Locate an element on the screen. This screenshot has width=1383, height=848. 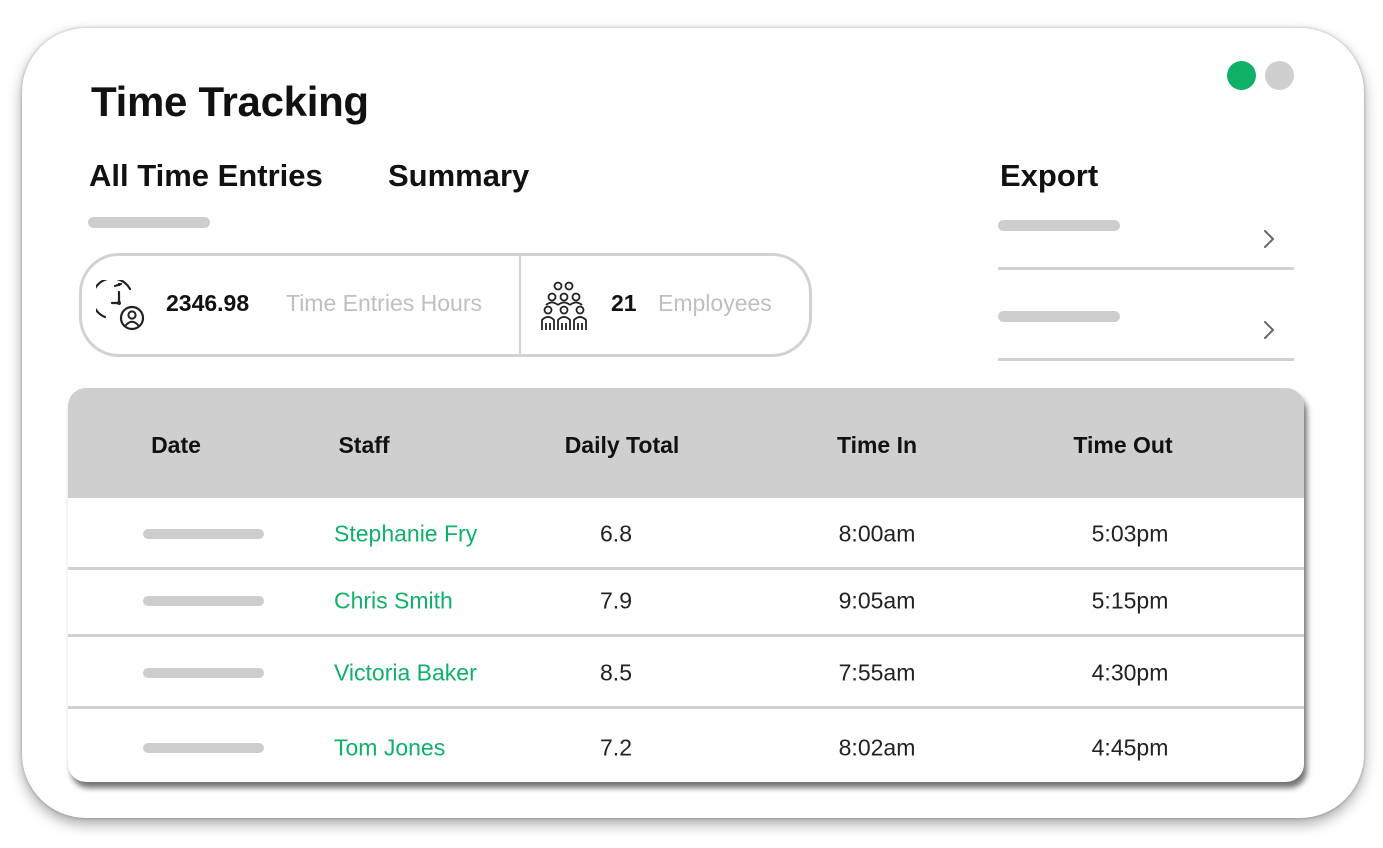
tab-all-time-entries: All Time Entries is located at coordinates (206, 175).